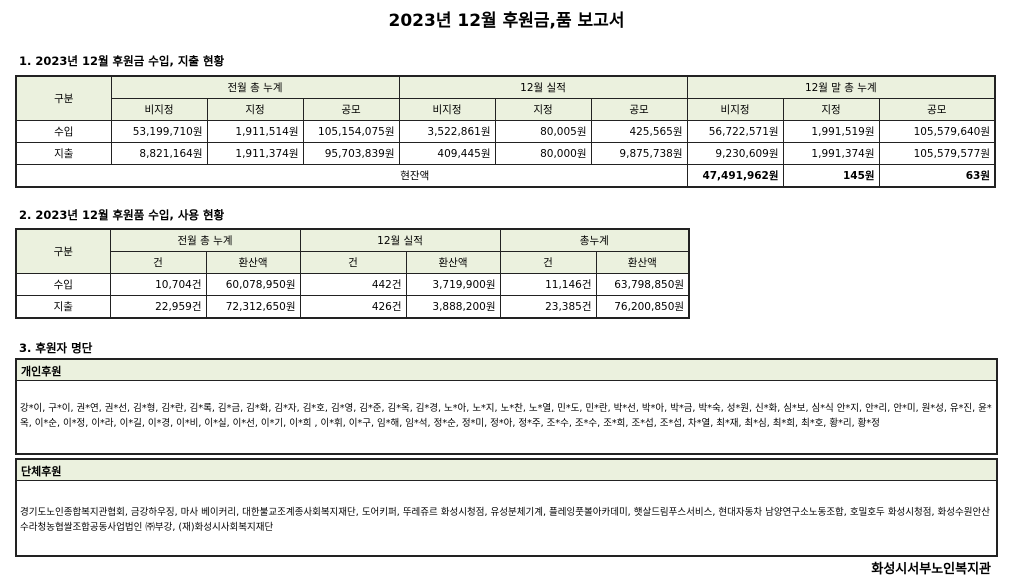 This screenshot has width=1013, height=580. Describe the element at coordinates (253, 284) in the screenshot. I see `cell: 60,078,950원` at that location.